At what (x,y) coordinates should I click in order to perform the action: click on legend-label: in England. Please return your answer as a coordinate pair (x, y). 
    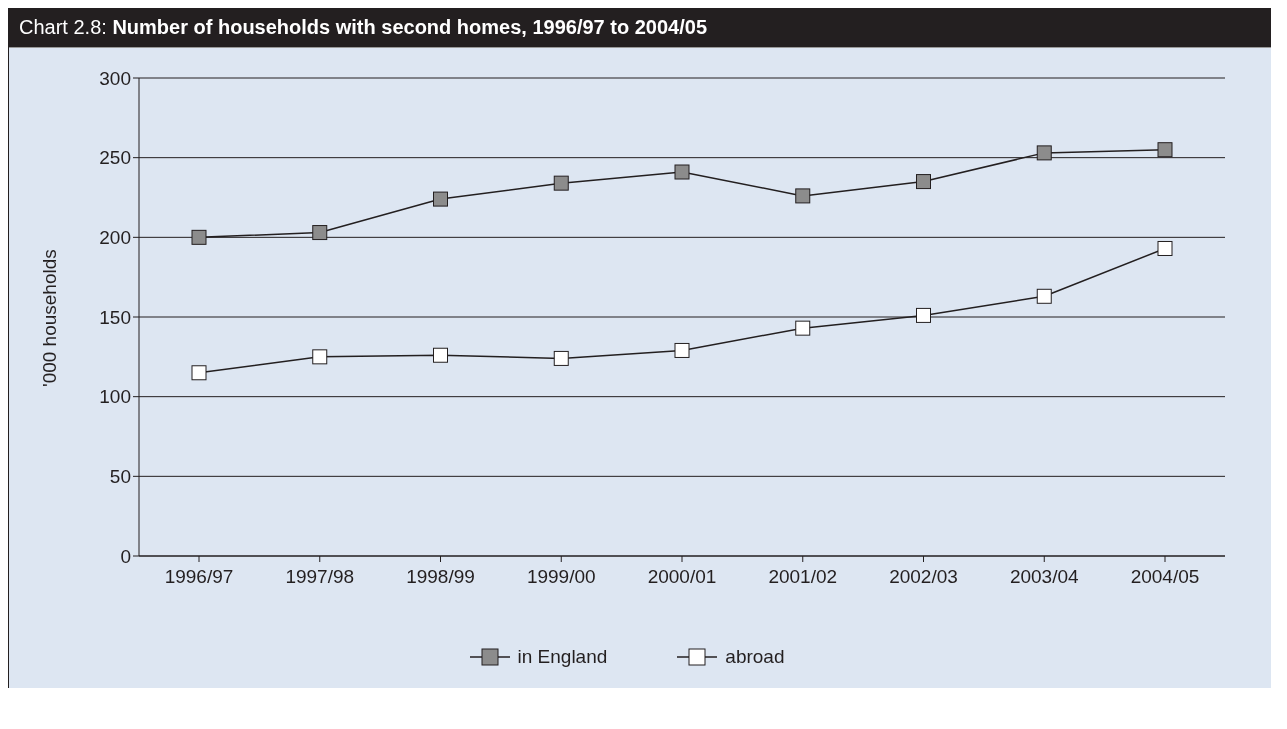
    Looking at the image, I should click on (562, 657).